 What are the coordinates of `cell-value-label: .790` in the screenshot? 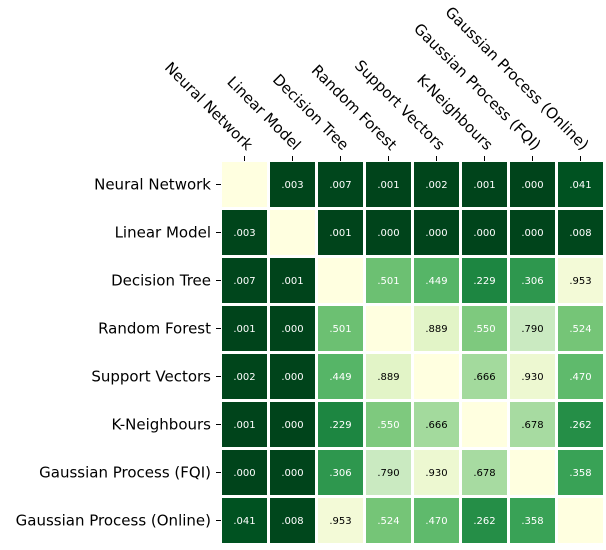 It's located at (388, 473).